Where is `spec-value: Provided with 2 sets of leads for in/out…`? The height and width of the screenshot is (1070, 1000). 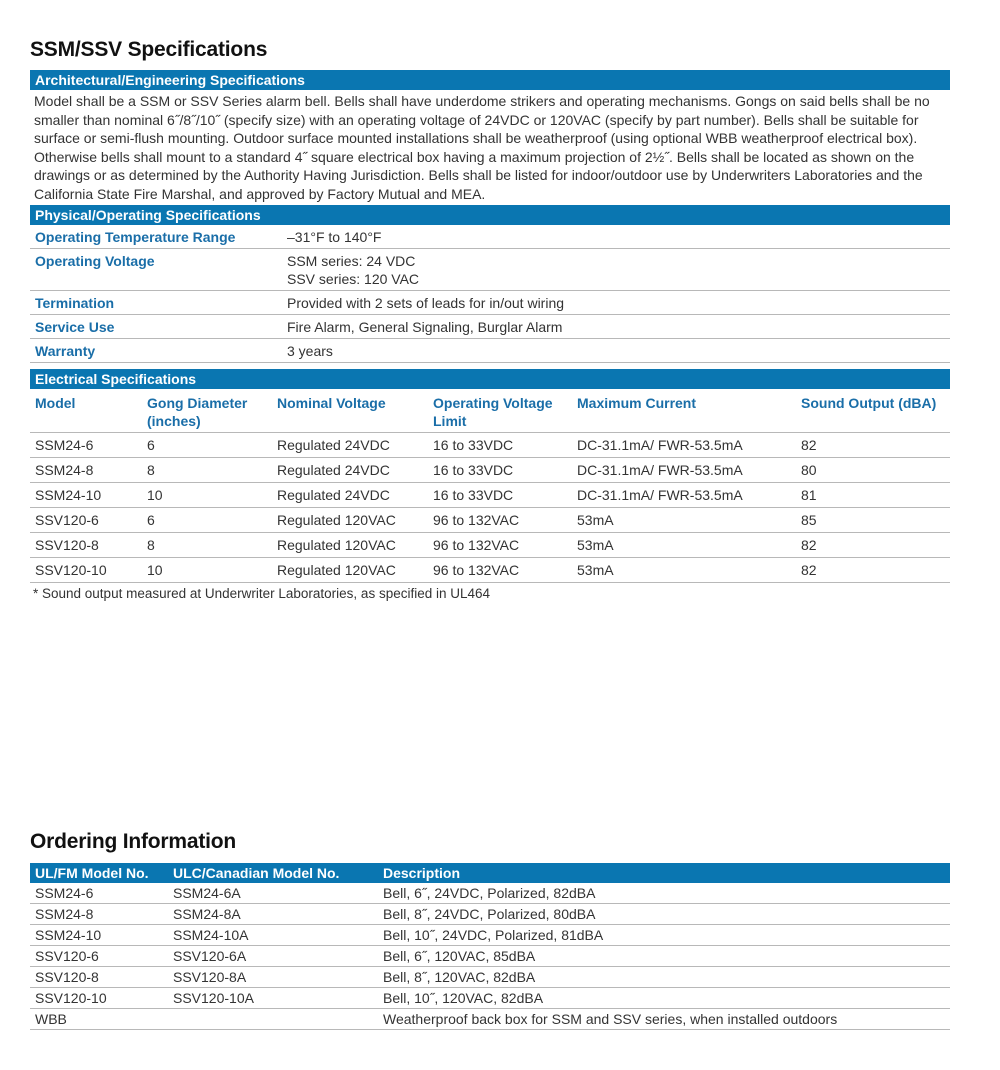 spec-value: Provided with 2 sets of leads for in/out… is located at coordinates (425, 303).